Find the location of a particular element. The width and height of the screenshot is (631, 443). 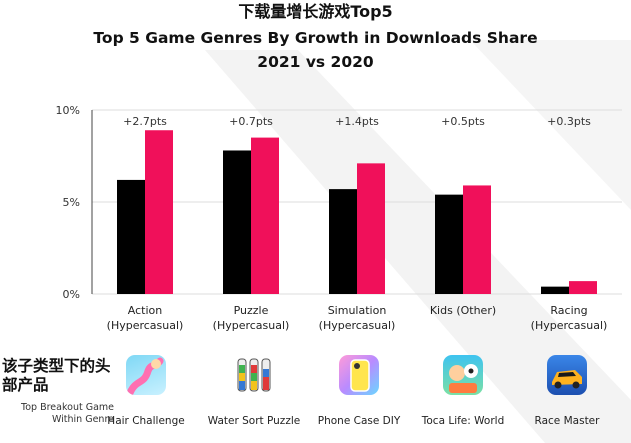

water-sort-puzzle-icon is located at coordinates (254, 375).